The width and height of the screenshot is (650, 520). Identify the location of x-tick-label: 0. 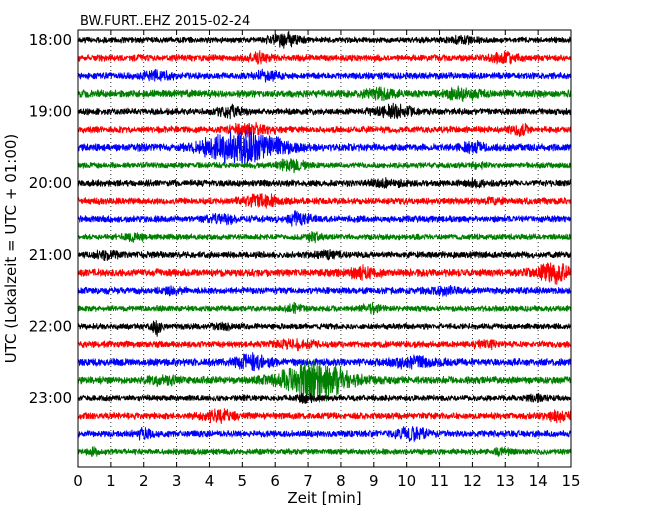
(78, 481).